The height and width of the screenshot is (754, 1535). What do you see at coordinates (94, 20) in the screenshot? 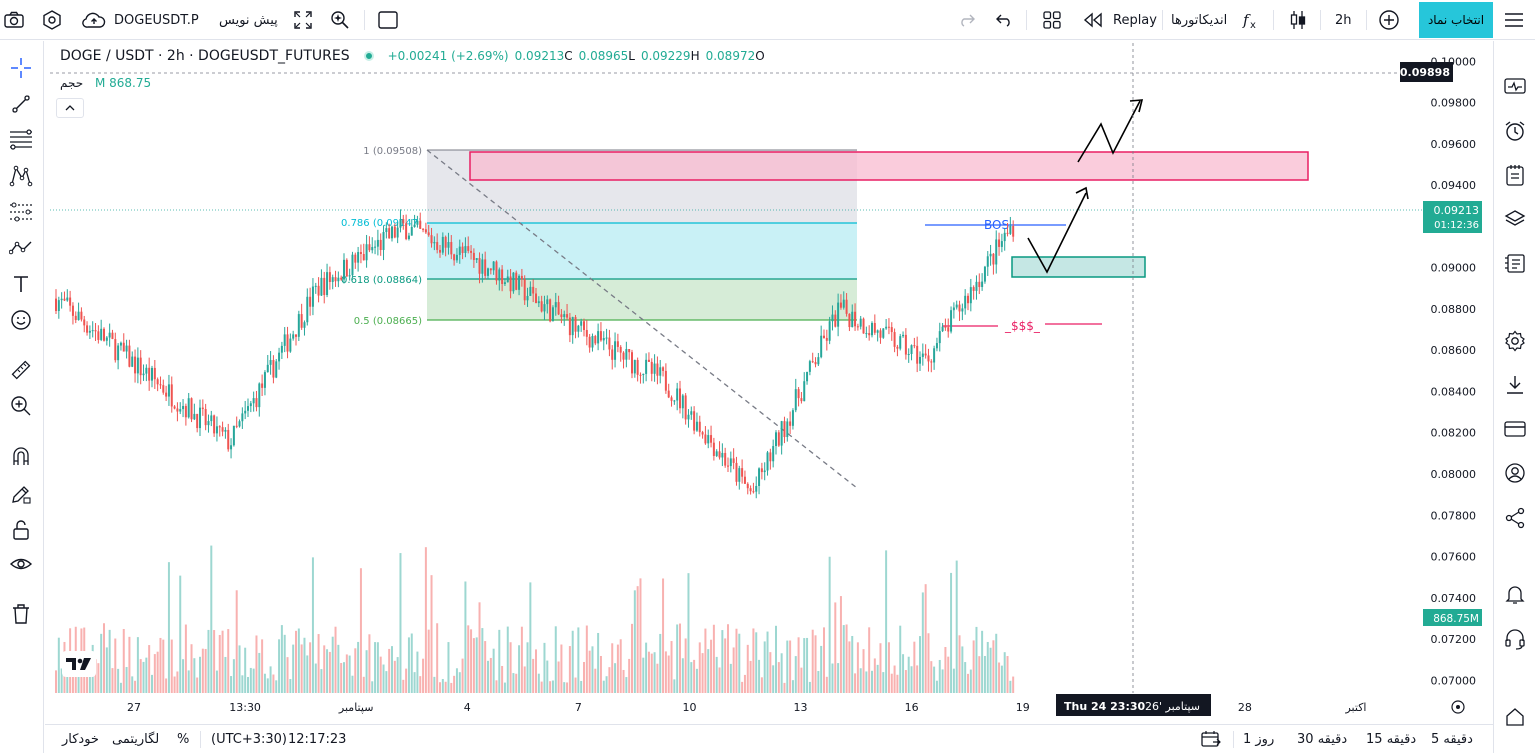
I see `cloud-save-icon` at bounding box center [94, 20].